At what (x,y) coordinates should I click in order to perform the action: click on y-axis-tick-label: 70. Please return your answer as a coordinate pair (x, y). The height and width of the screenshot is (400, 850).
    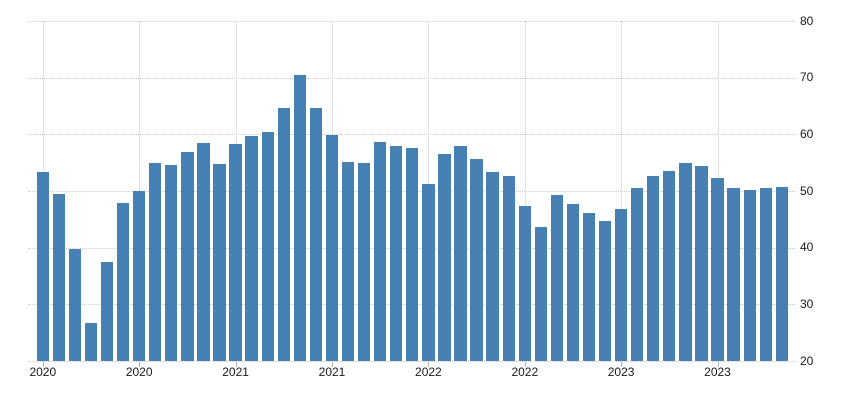
    Looking at the image, I should click on (807, 77).